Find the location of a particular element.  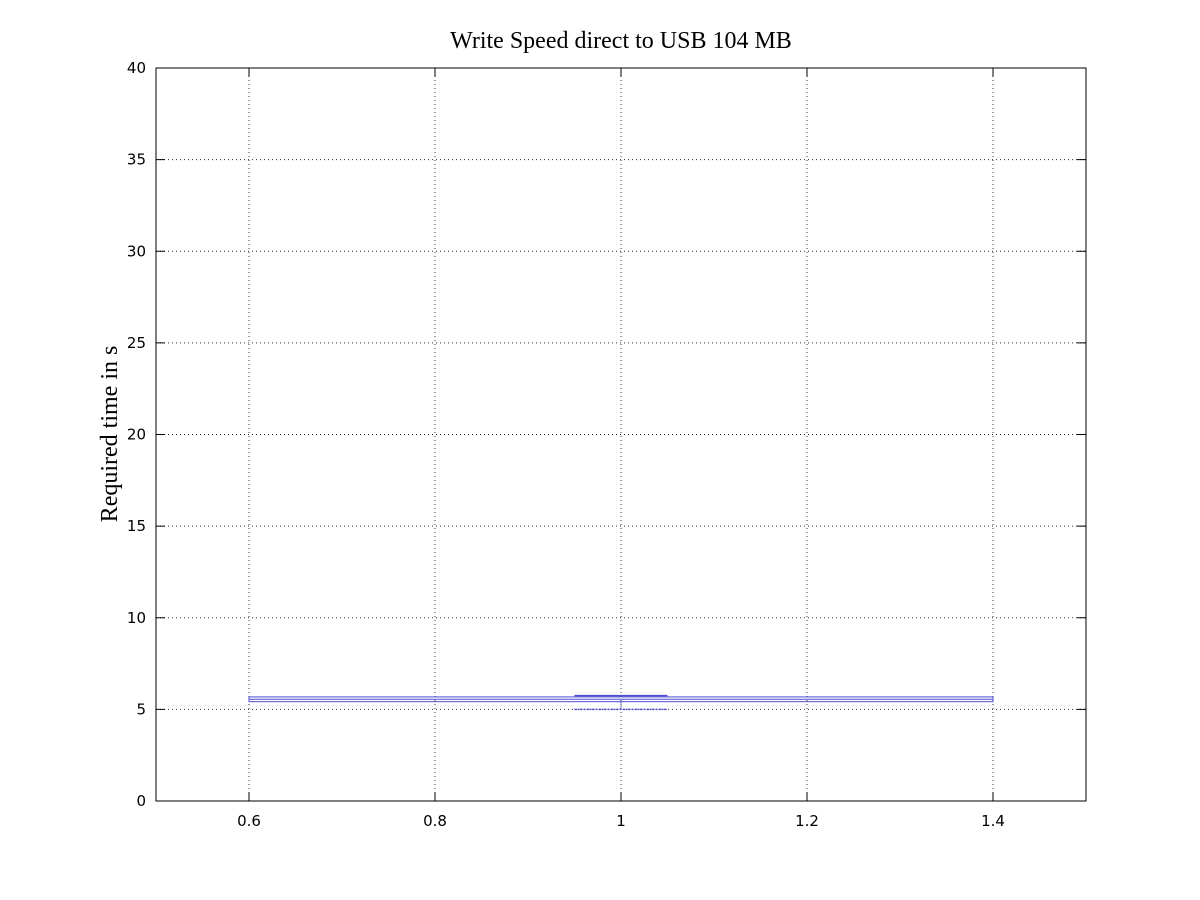

box-marks is located at coordinates (621, 702).